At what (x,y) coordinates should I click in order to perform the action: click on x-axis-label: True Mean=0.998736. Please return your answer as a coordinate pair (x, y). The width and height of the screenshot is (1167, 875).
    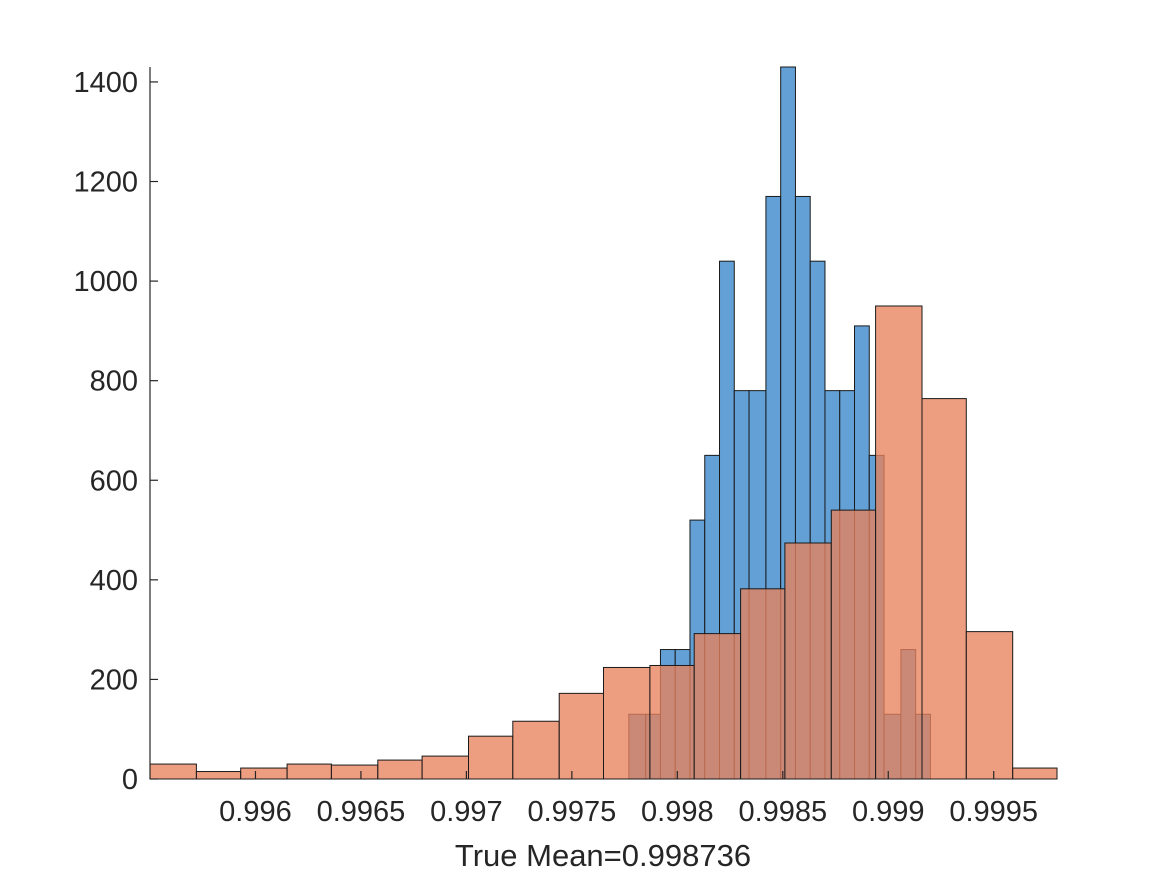
    Looking at the image, I should click on (603, 855).